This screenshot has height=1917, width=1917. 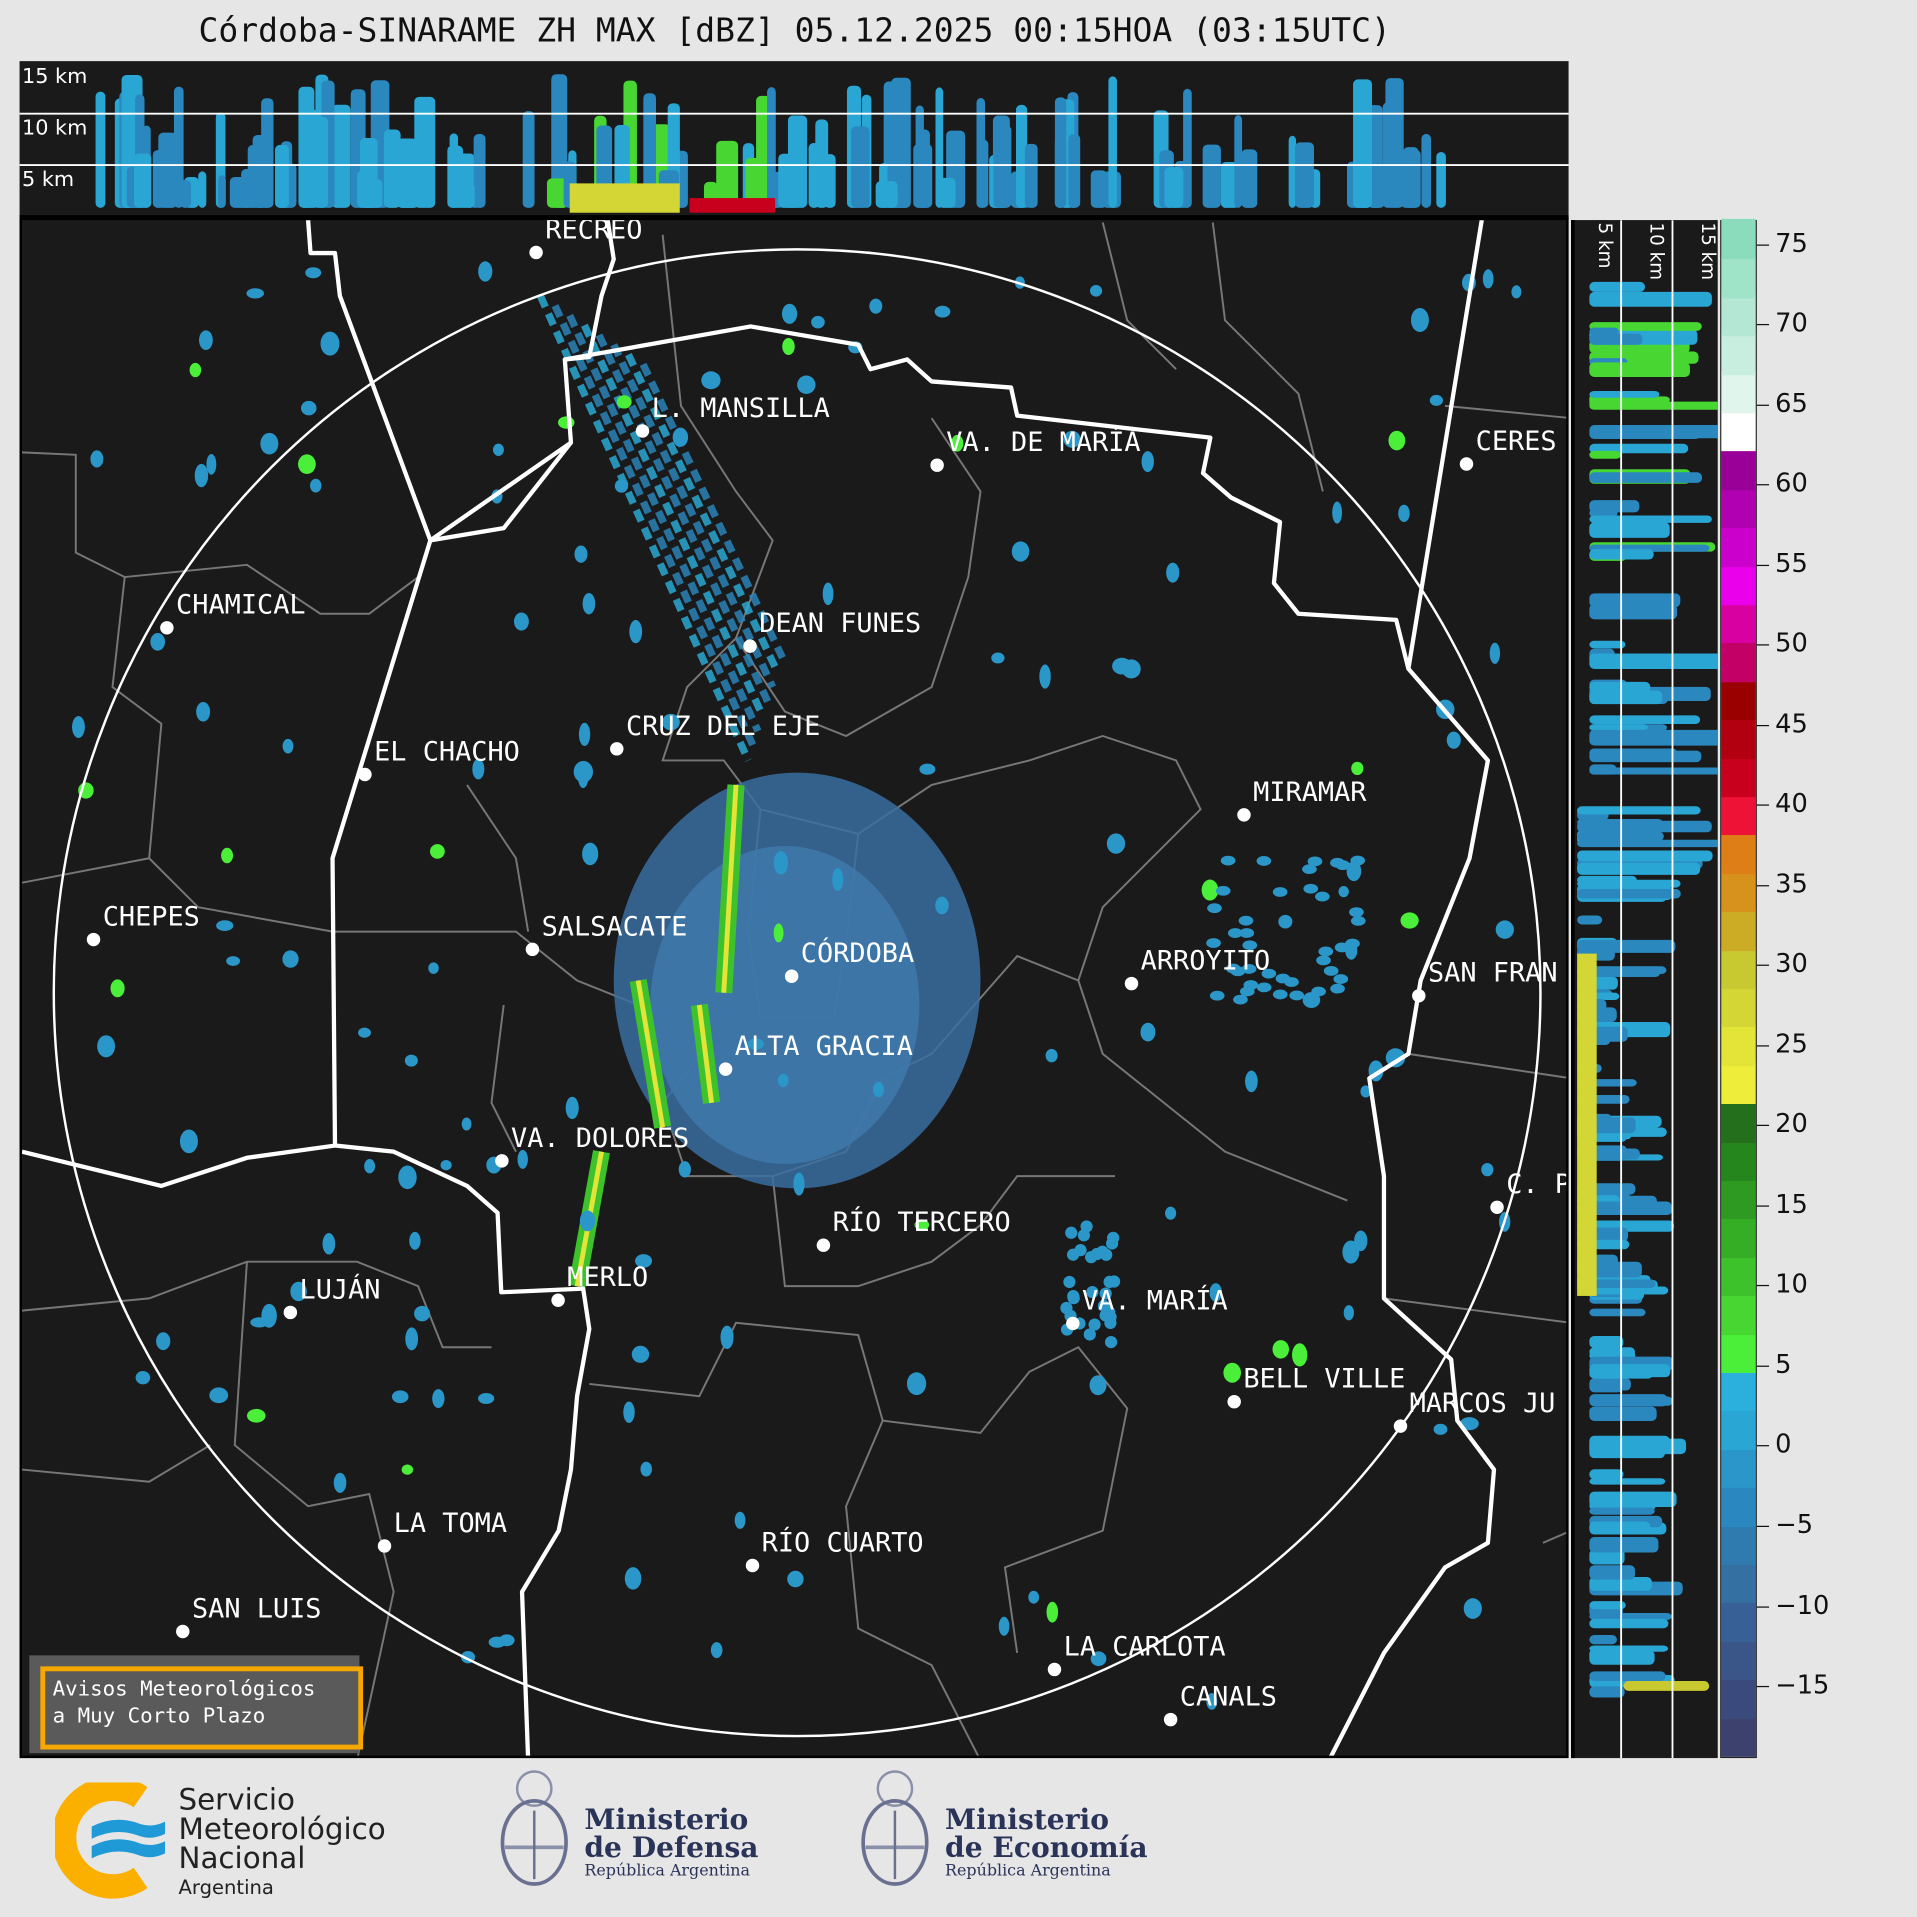 What do you see at coordinates (340, 1290) in the screenshot?
I see `city-label: LUJÁN` at bounding box center [340, 1290].